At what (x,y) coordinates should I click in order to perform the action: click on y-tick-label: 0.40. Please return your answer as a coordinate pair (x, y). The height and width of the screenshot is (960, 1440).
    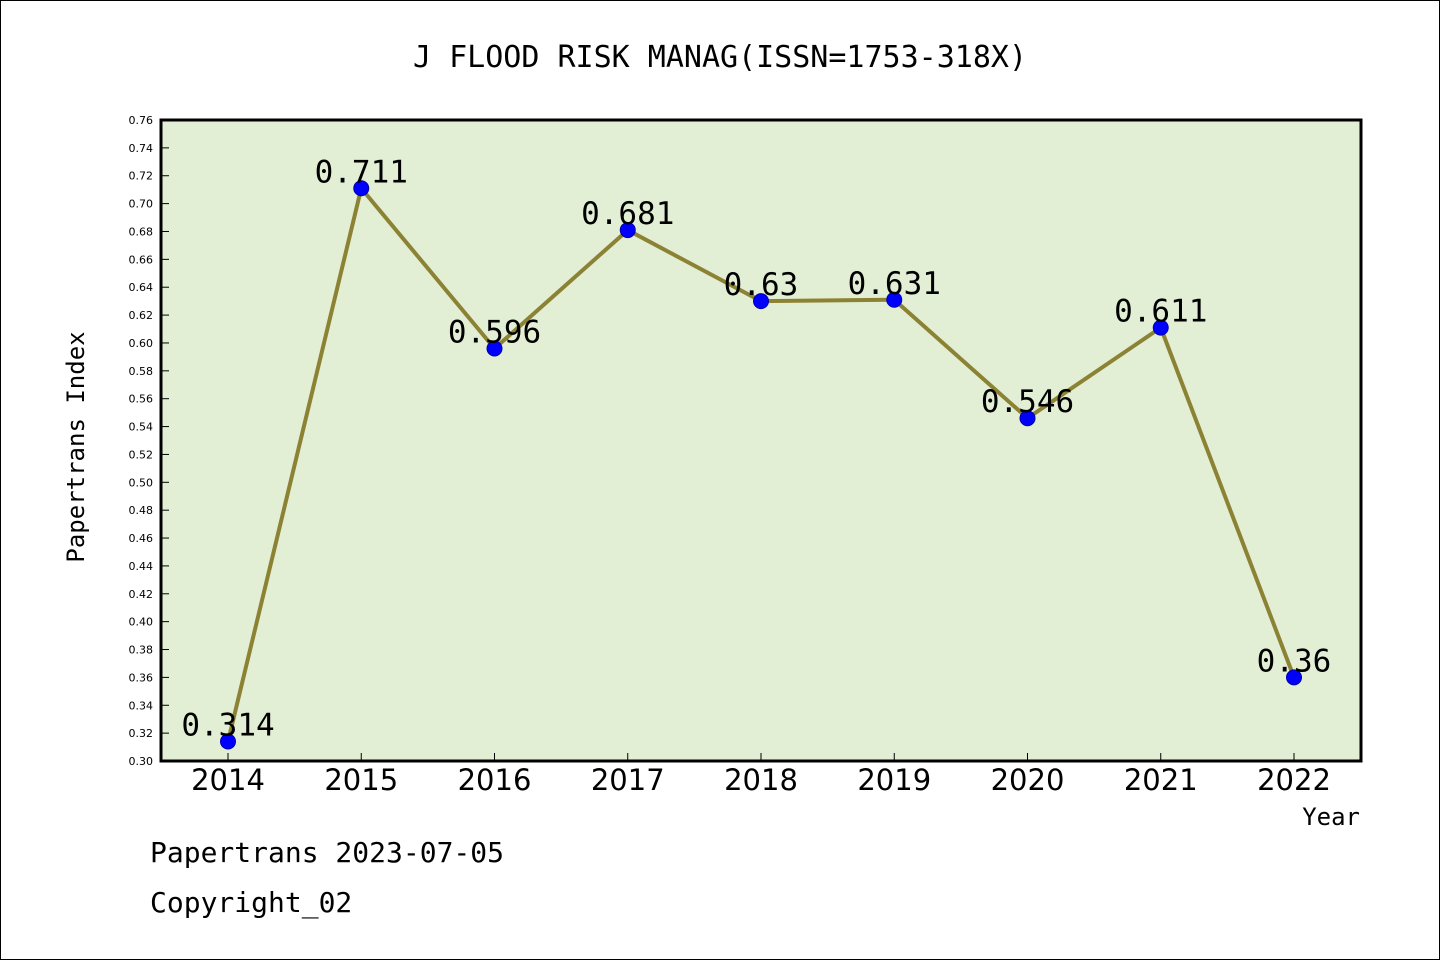
    Looking at the image, I should click on (141, 622).